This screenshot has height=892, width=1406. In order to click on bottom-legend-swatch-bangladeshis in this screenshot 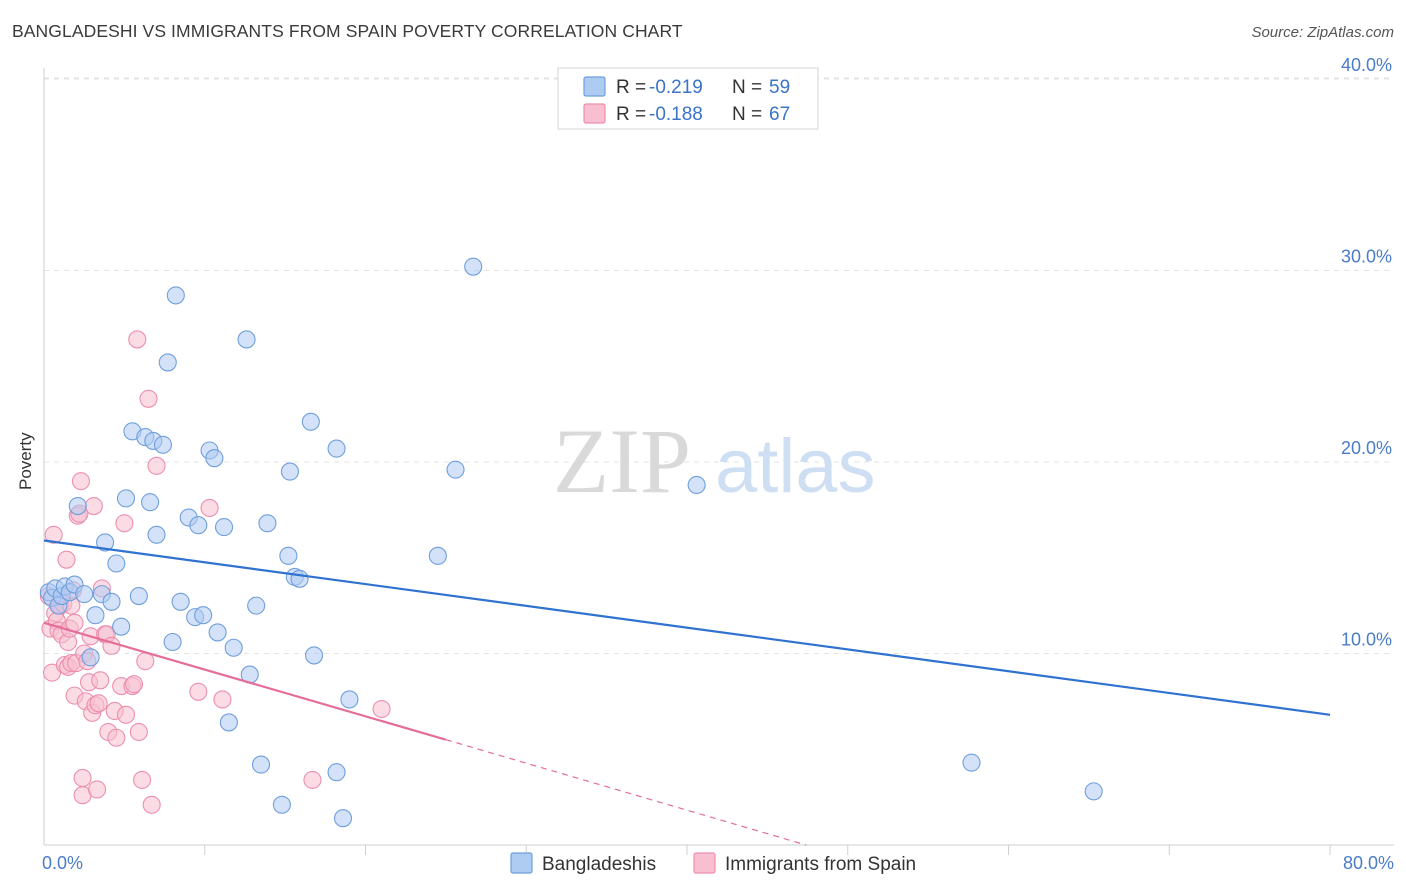, I will do `click(521, 863)`.